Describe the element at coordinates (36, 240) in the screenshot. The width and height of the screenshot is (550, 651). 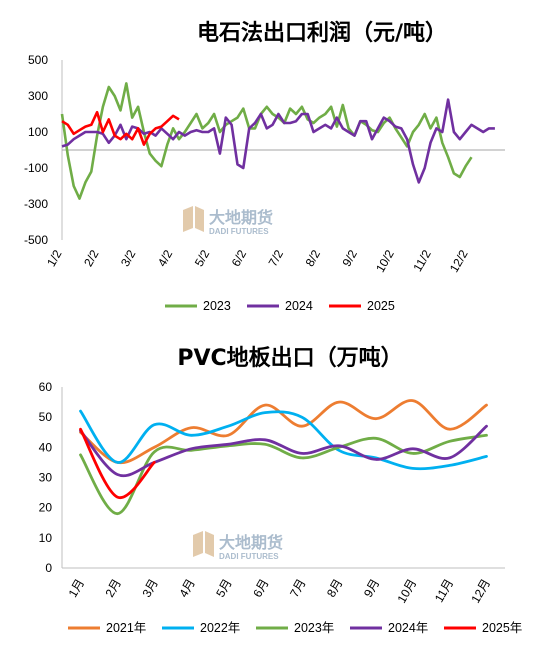
I see `y-tick-label-5: -500` at that location.